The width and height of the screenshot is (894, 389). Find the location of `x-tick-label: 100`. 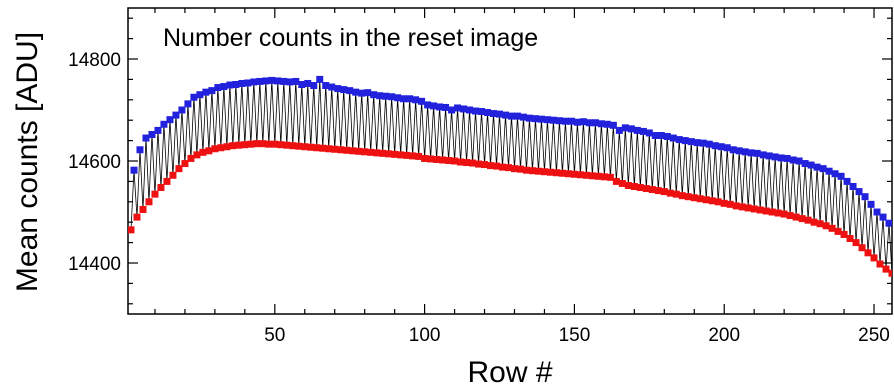

x-tick-label: 100 is located at coordinates (425, 335).